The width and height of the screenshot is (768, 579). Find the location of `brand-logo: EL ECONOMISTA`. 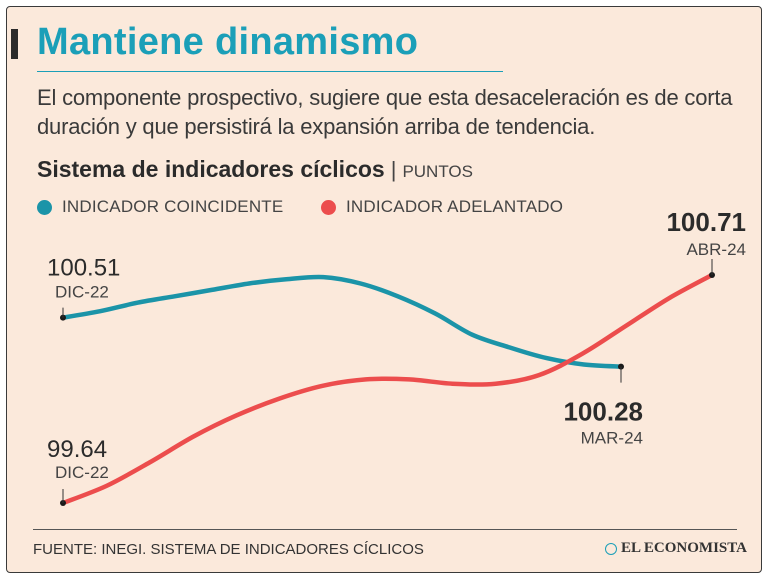

brand-logo: EL ECONOMISTA is located at coordinates (676, 548).